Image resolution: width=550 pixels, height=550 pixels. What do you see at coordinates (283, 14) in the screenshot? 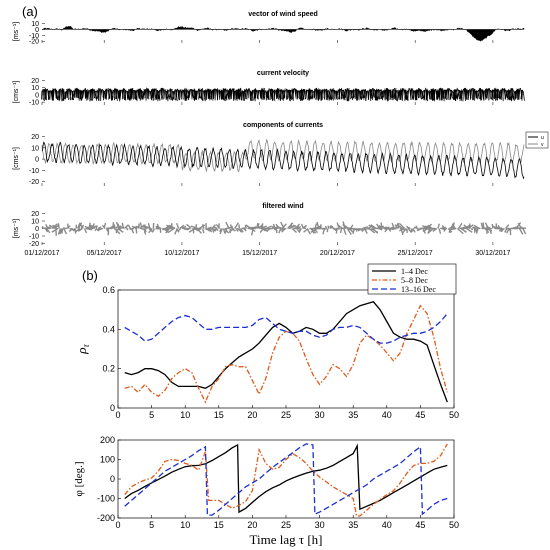
I see `subplot-title: vector of wind speed` at bounding box center [283, 14].